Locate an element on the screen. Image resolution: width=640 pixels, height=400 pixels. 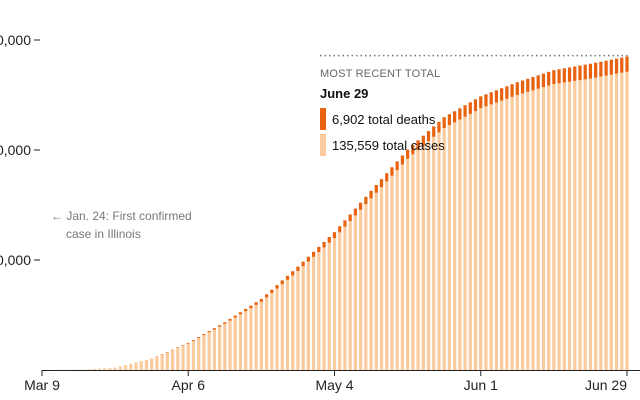
y-tick-label: 50,000 is located at coordinates (15, 260).